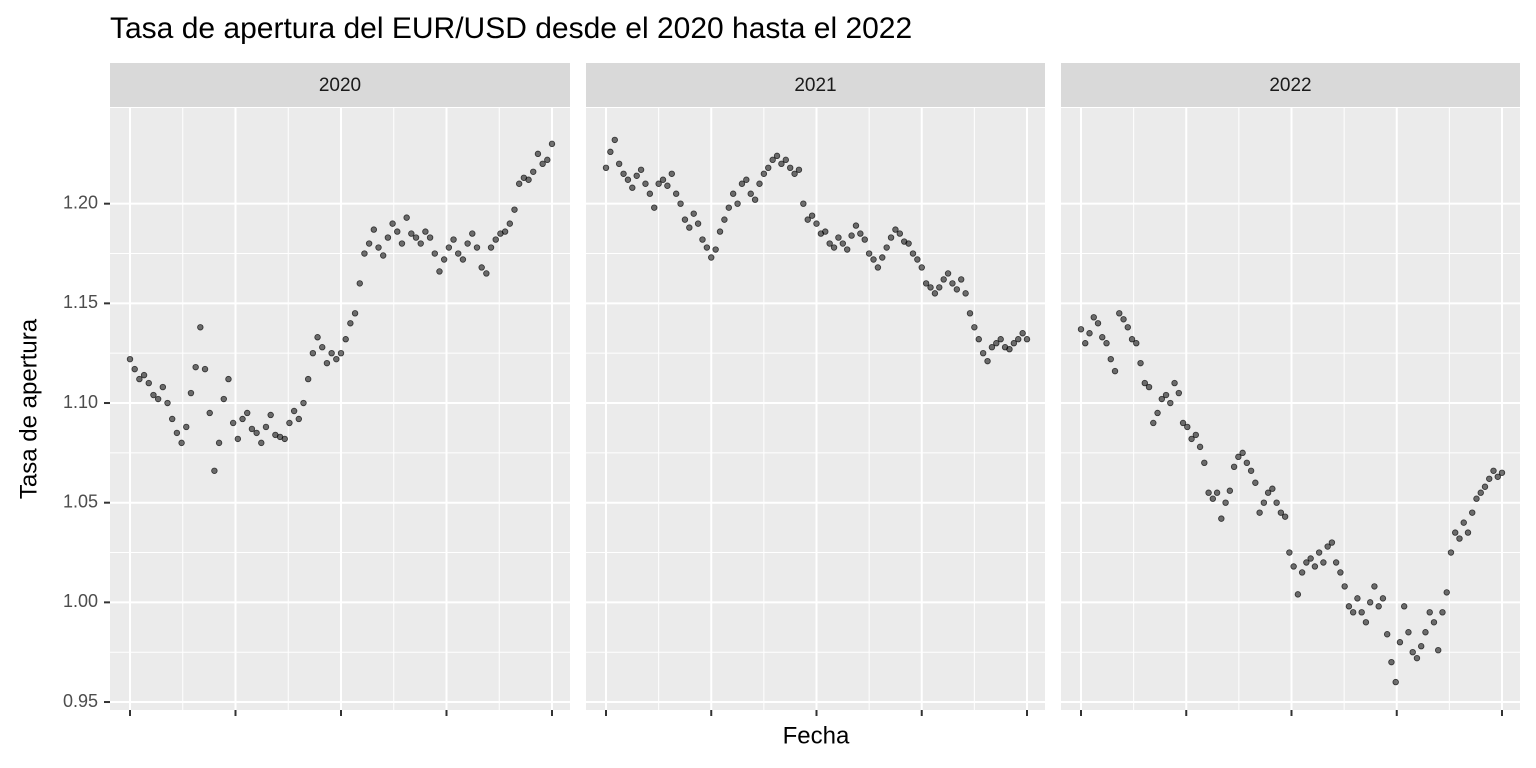 Image resolution: width=1536 pixels, height=768 pixels. I want to click on y-axis-label: Tasa de apertura, so click(28, 408).